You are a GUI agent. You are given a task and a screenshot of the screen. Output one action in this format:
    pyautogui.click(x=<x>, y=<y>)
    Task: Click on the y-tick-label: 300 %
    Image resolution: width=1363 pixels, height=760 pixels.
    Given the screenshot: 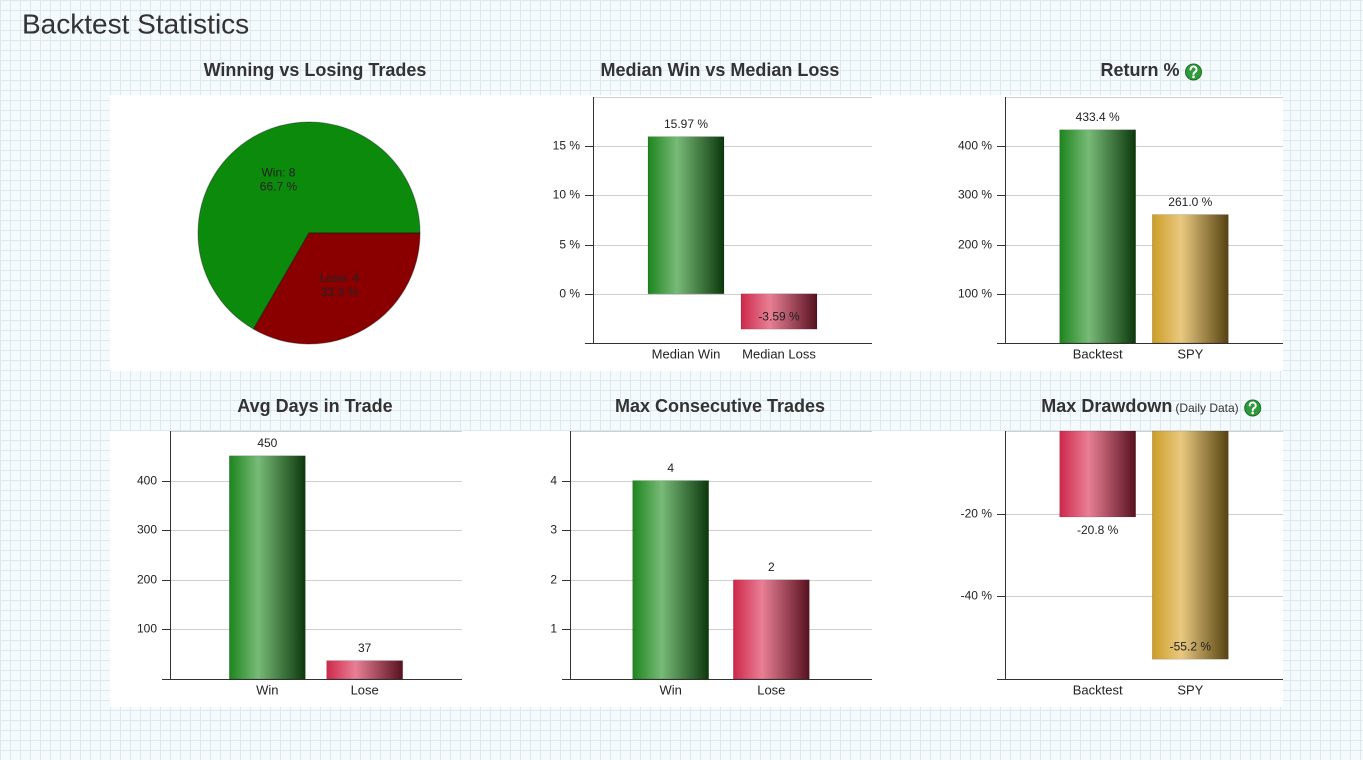 What is the action you would take?
    pyautogui.click(x=975, y=195)
    